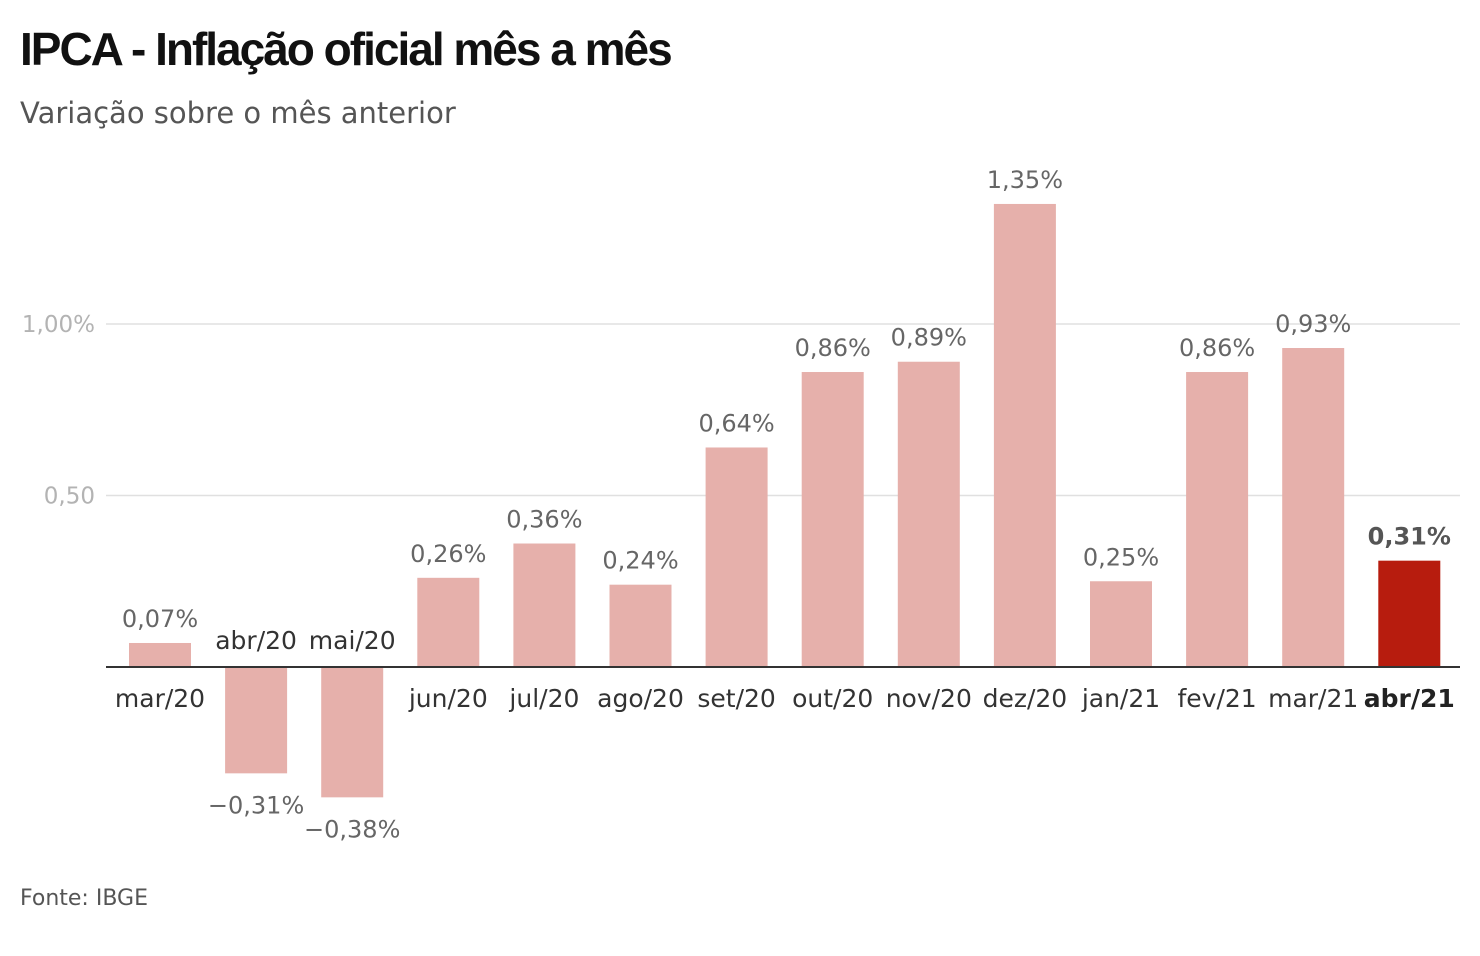  I want to click on value-label: 0,93%, so click(1313, 324).